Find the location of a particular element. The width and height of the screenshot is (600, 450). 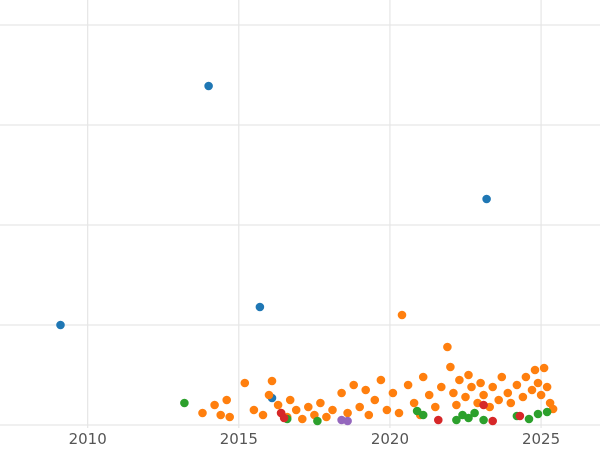

x-tick-label: 2015 is located at coordinates (239, 439).